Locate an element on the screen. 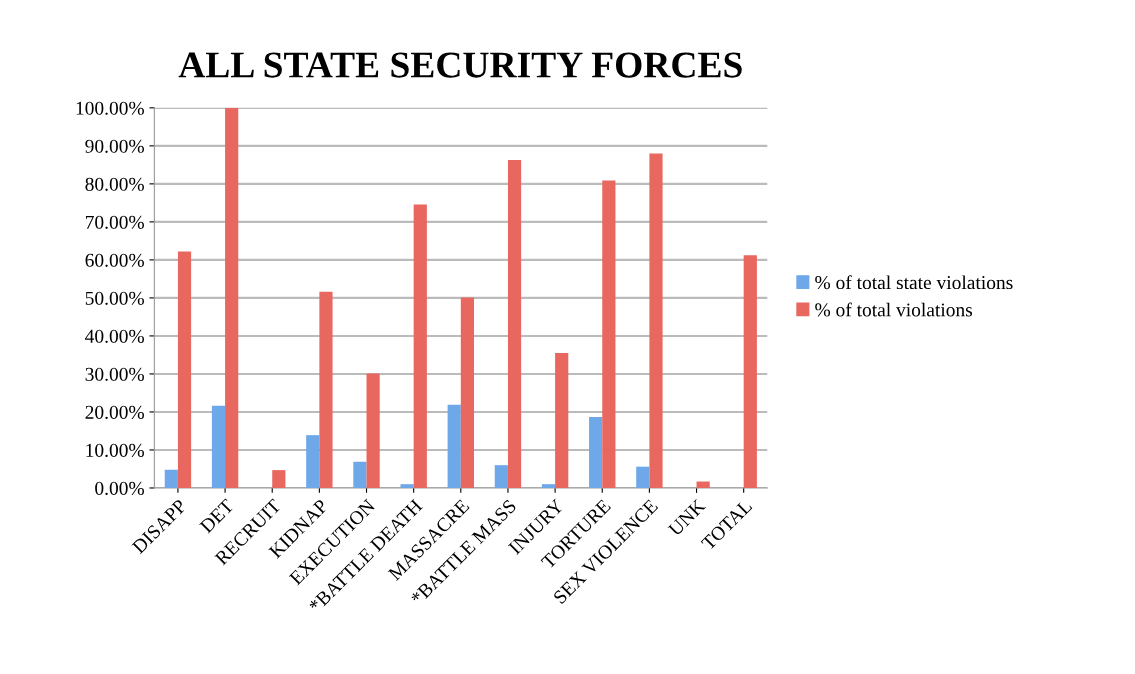 The image size is (1135, 674). chart-title: ALL STATE SECURITY FORCES is located at coordinates (460, 65).